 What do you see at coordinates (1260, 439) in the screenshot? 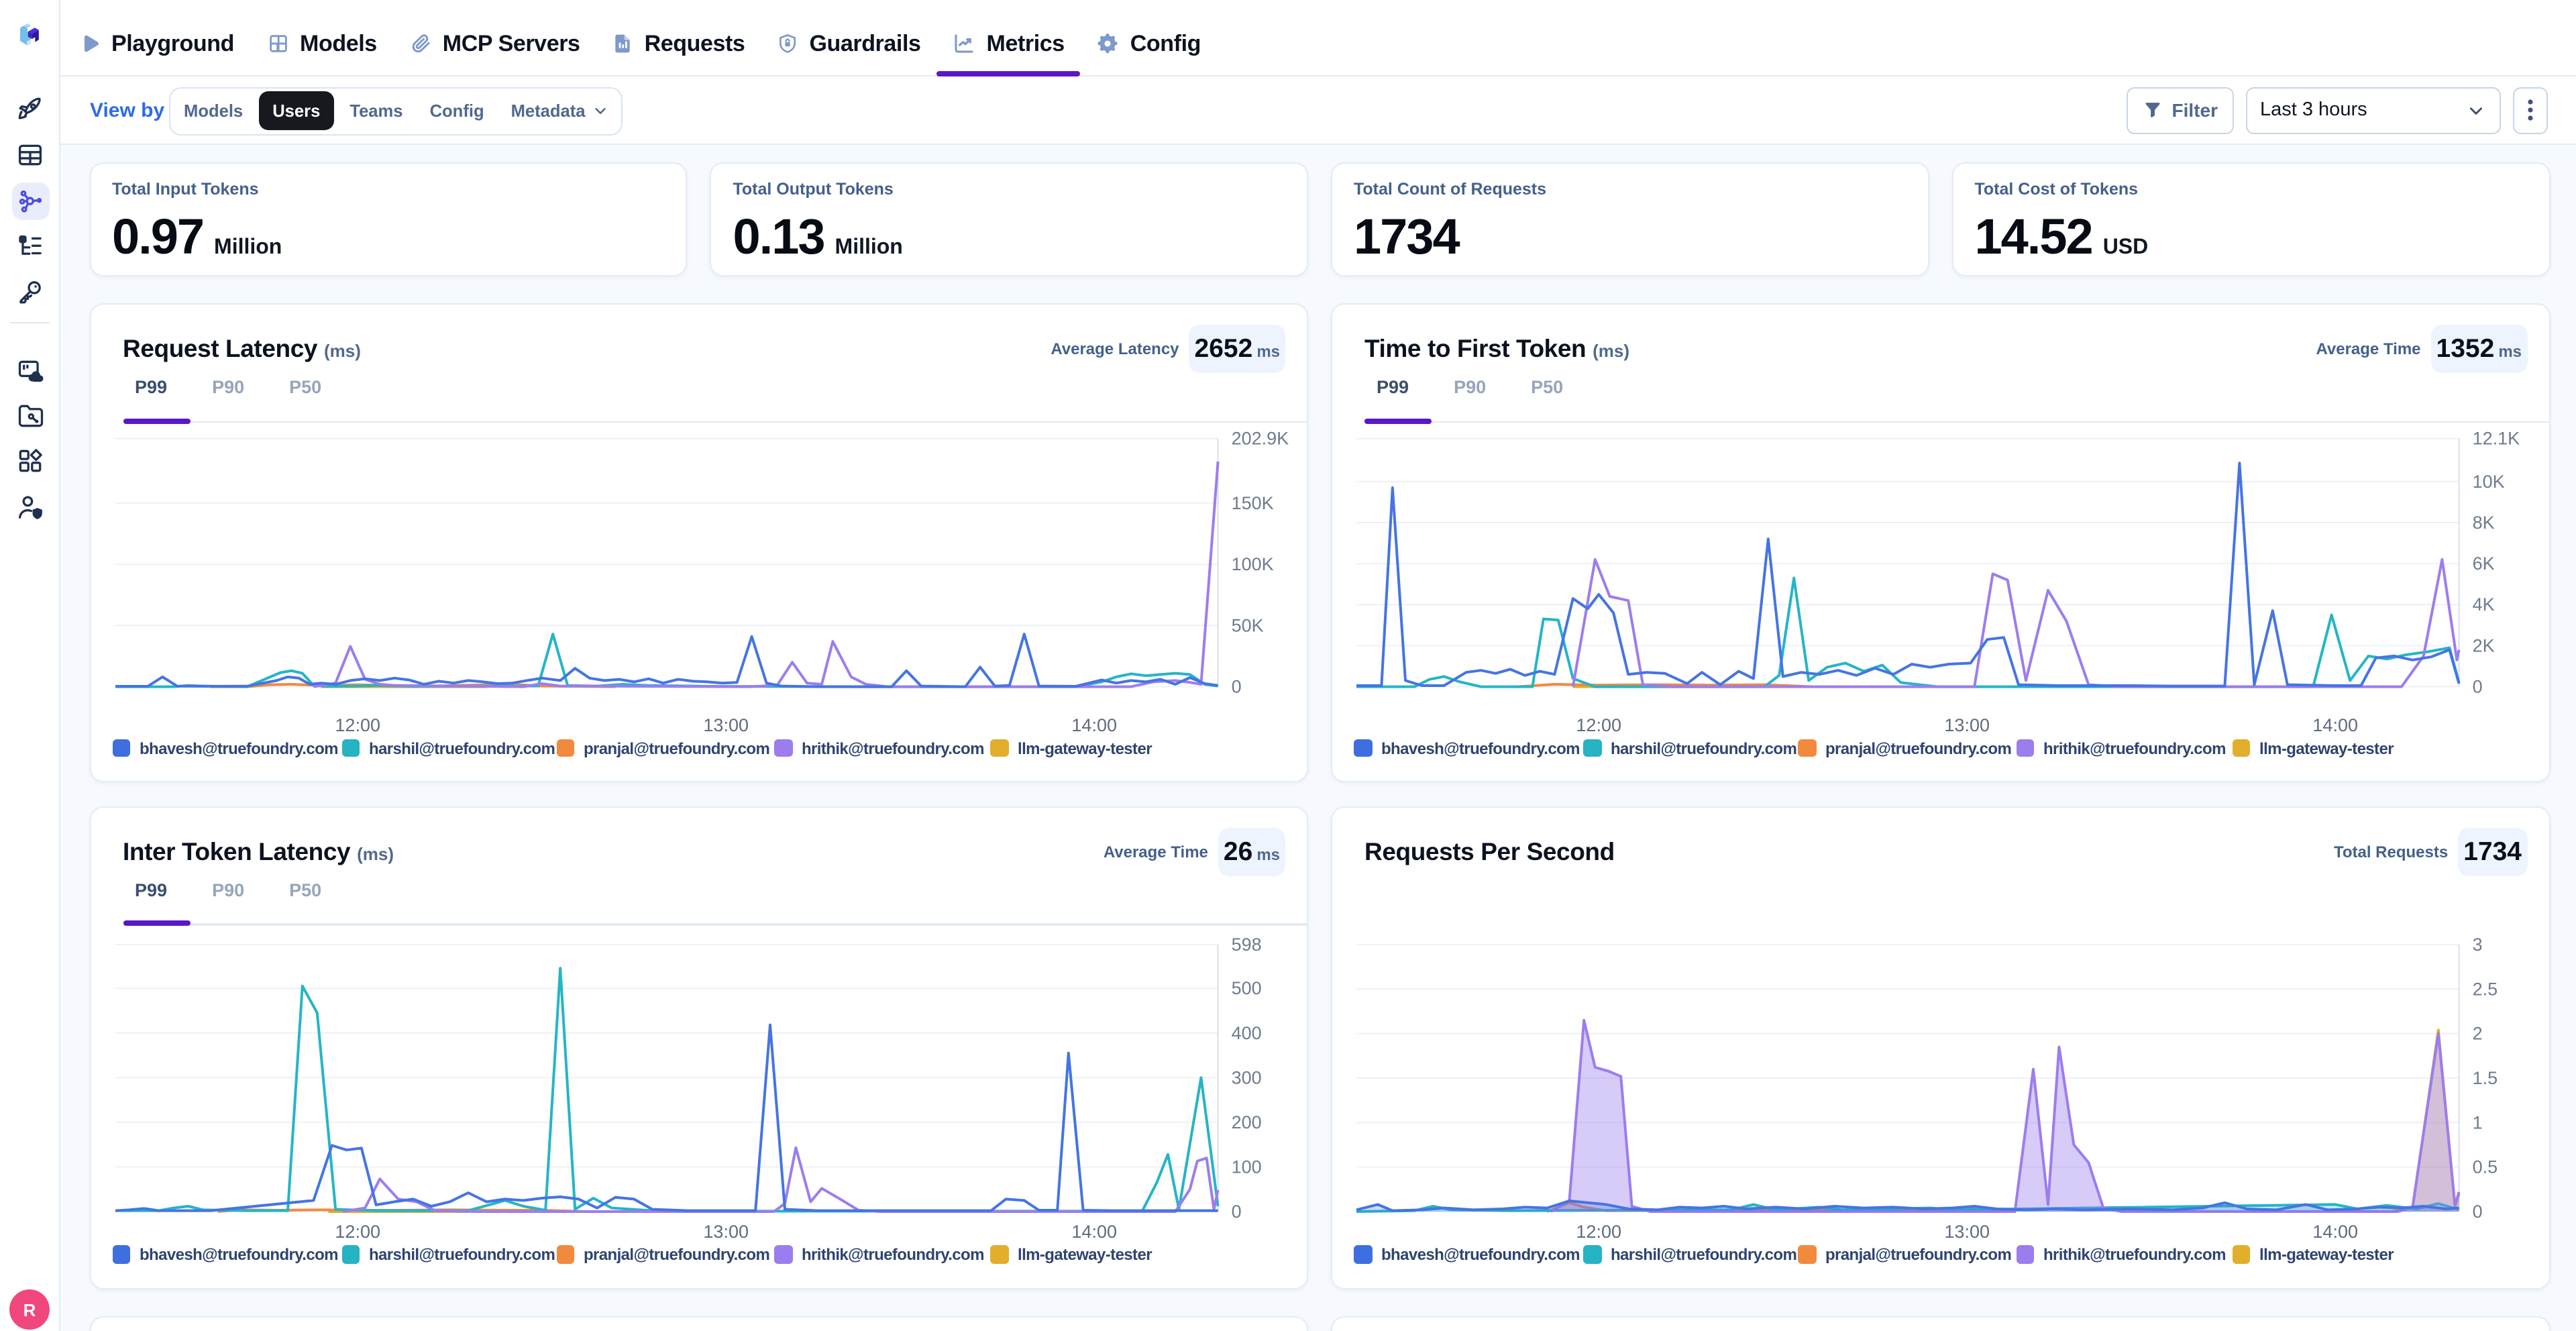
I see `svg-text: 202.9K` at bounding box center [1260, 439].